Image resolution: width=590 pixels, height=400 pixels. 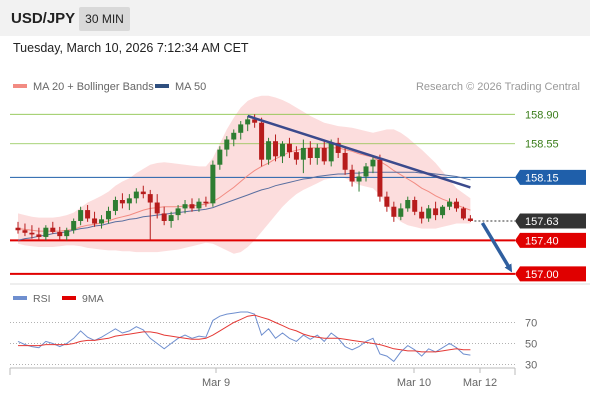 I want to click on rsi-panel: 70 50 30, so click(x=273, y=341).